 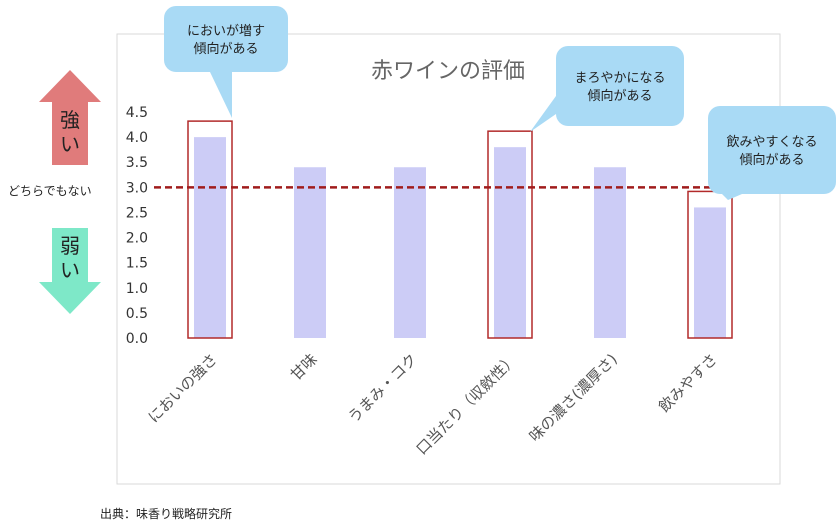 I want to click on y-tick-label: 3.5, so click(x=137, y=163).